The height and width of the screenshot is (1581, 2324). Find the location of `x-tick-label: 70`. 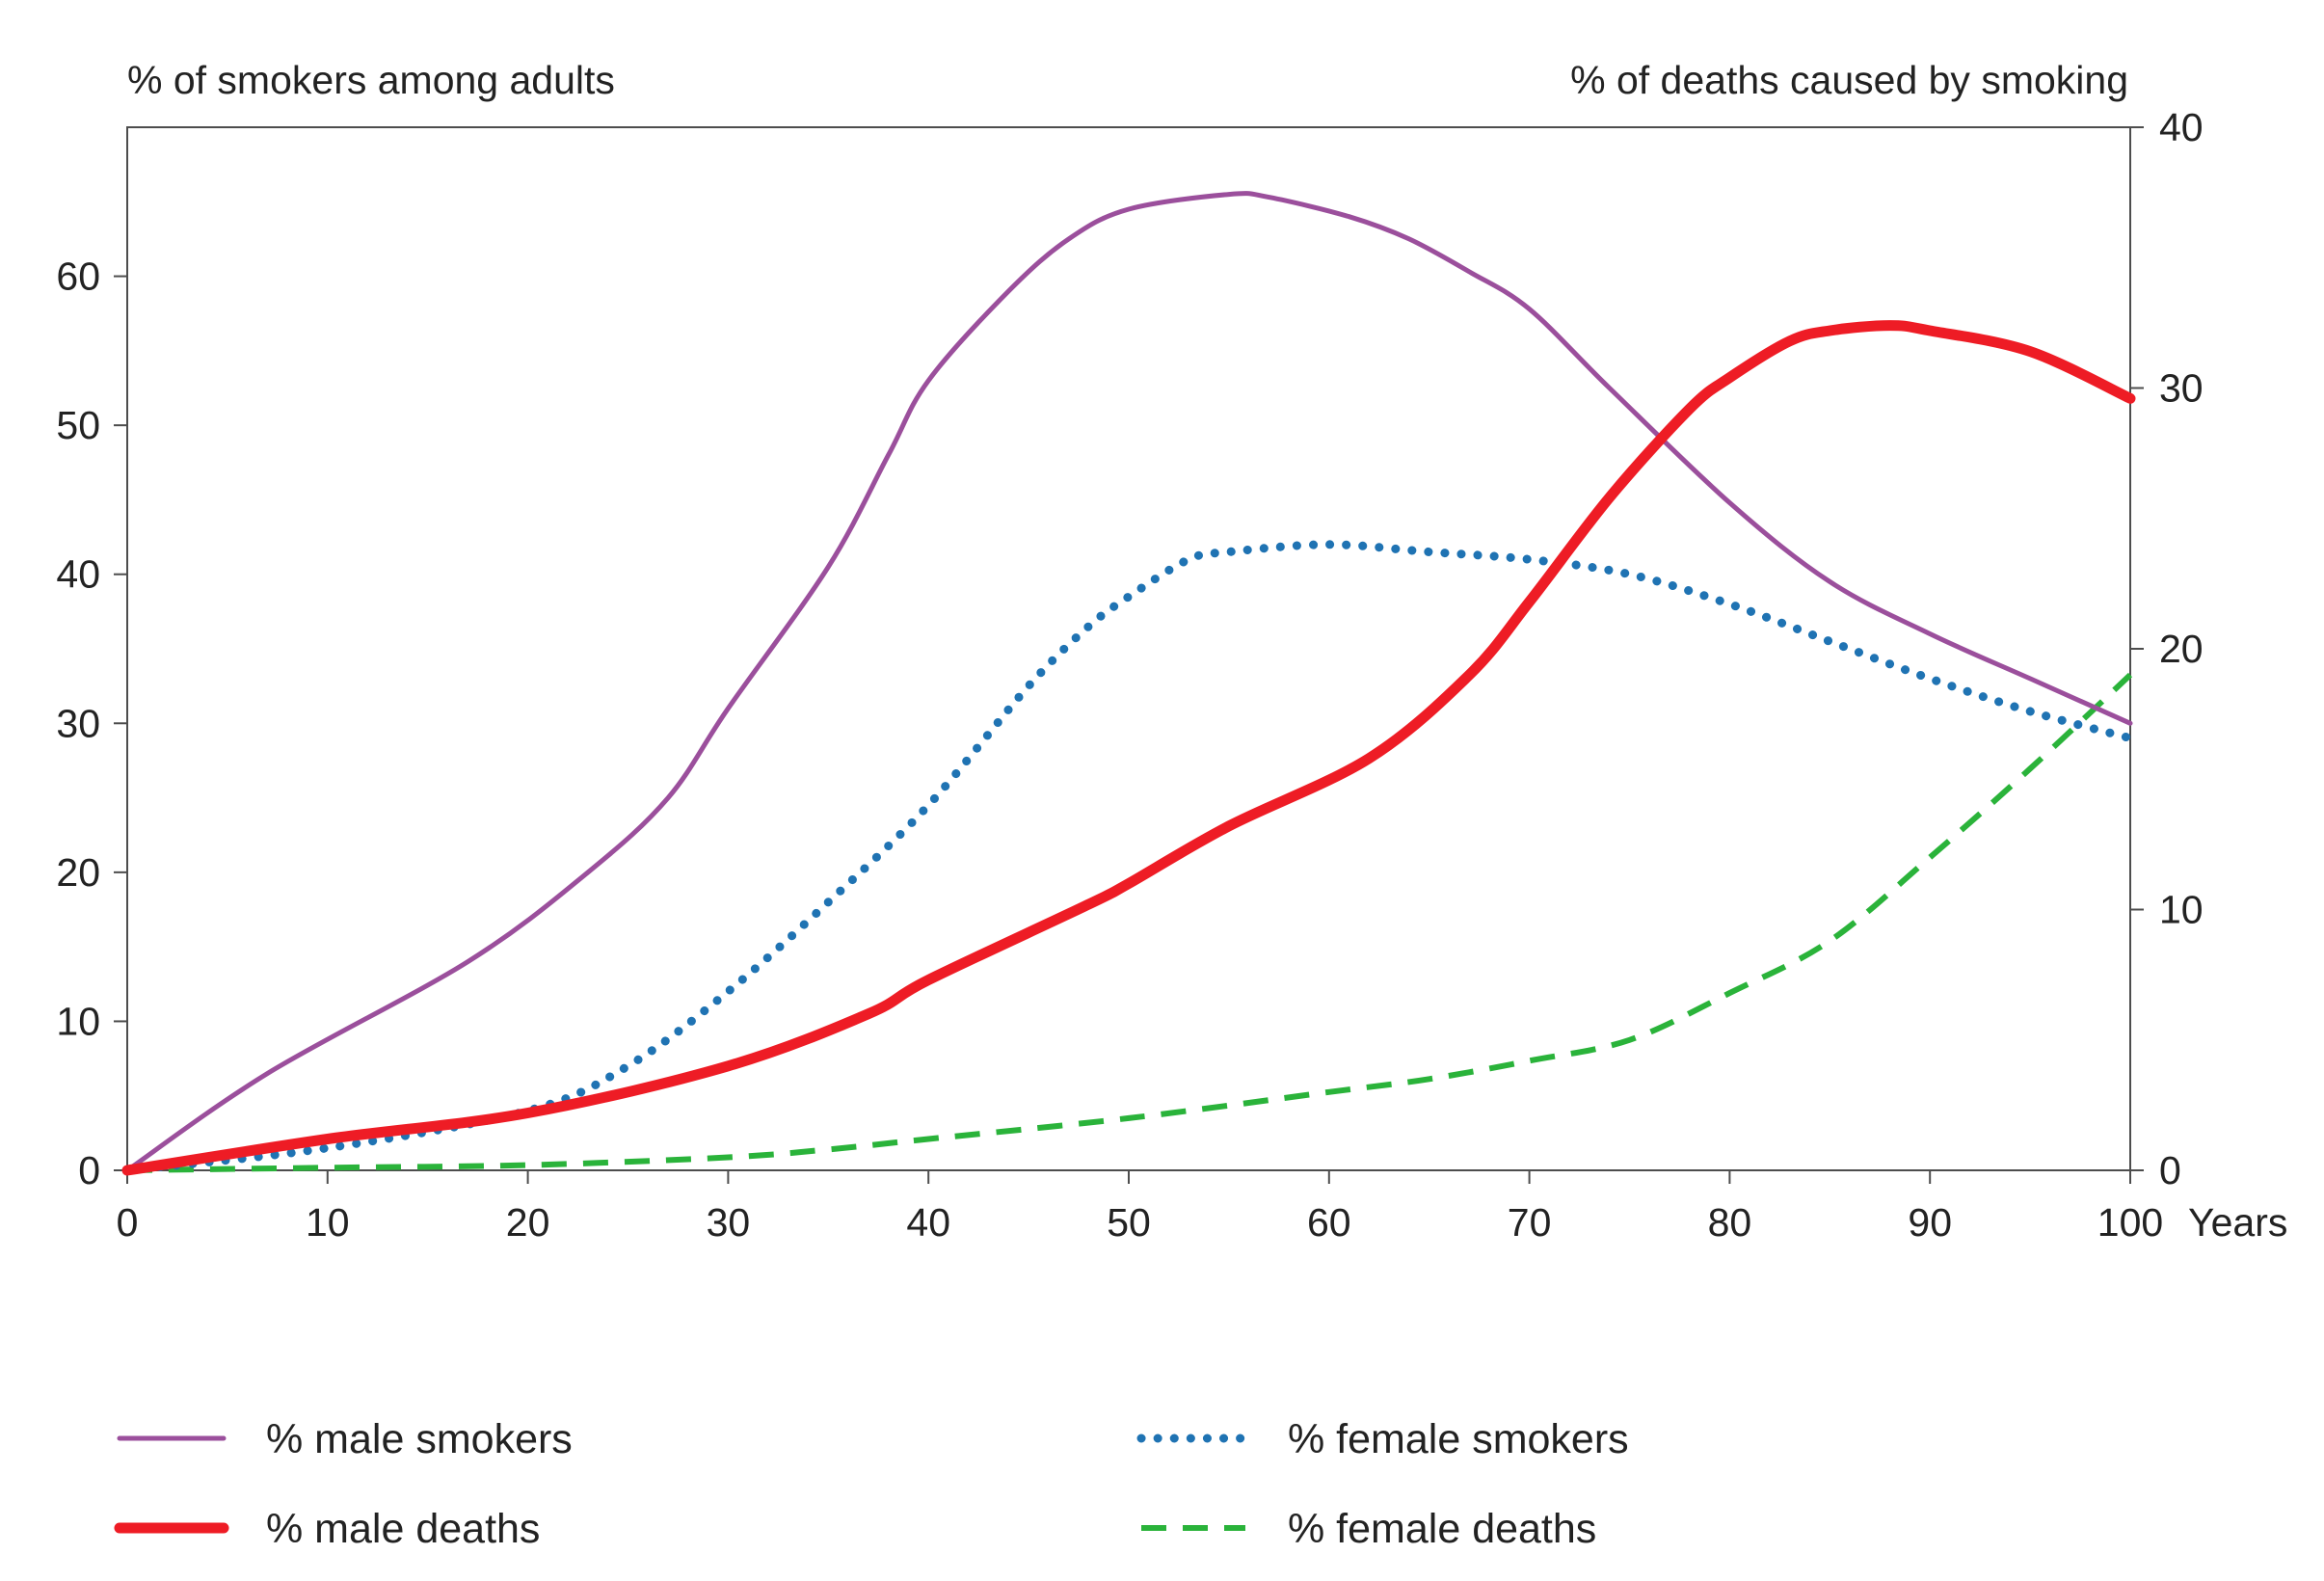

x-tick-label: 70 is located at coordinates (1530, 1222).